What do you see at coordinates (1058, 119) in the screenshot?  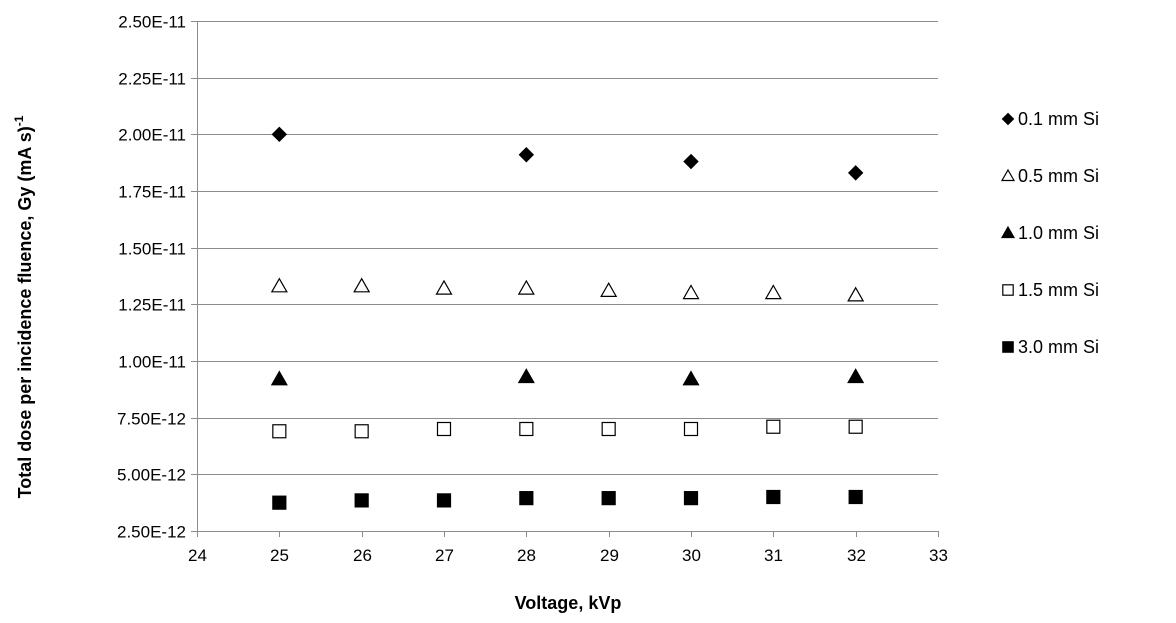 I see `legend-label: 0.1 mm Si` at bounding box center [1058, 119].